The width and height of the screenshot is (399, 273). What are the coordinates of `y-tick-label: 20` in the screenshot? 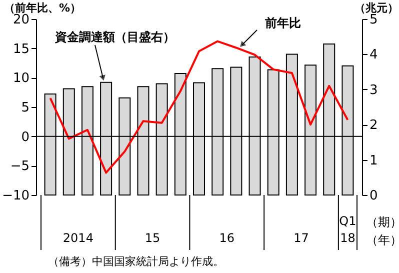 It's located at (21, 20).